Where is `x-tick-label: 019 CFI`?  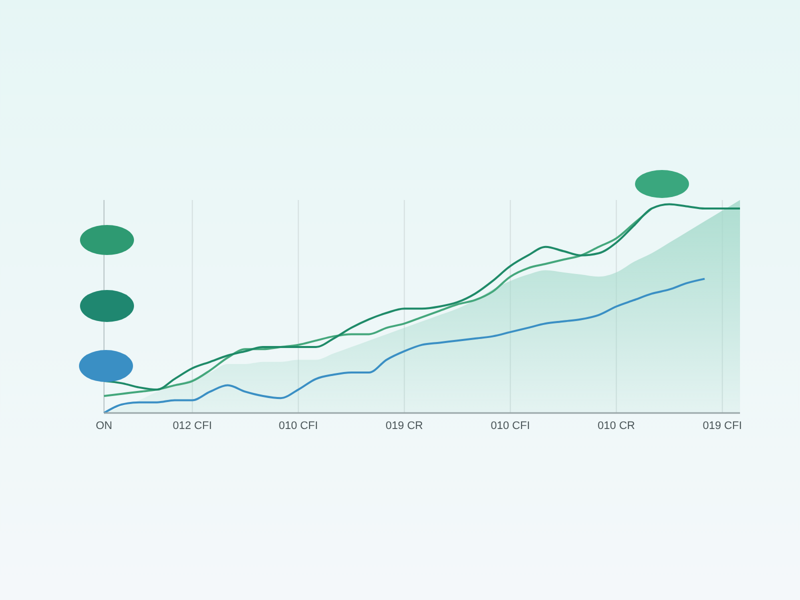 x-tick-label: 019 CFI is located at coordinates (722, 426).